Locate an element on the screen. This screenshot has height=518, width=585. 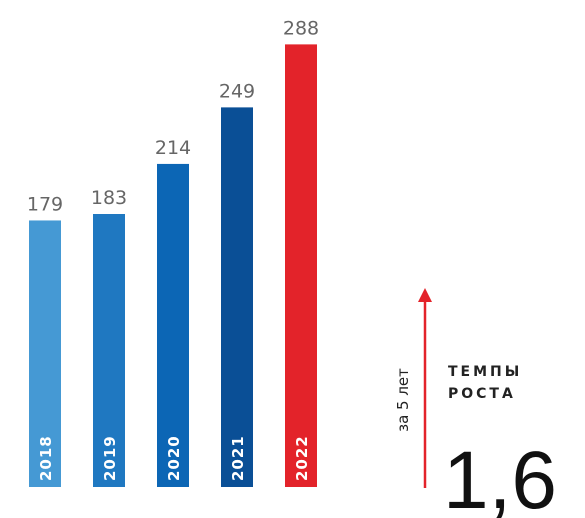
value-label: 179 is located at coordinates (45, 204).